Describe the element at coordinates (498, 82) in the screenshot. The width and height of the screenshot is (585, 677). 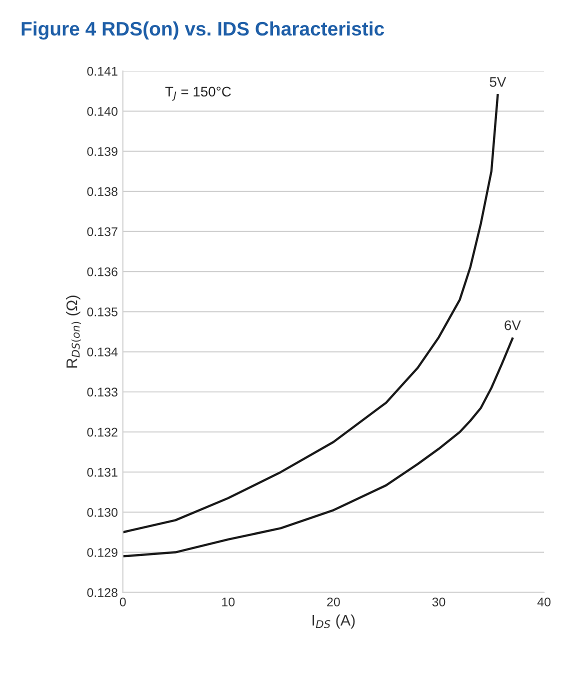
I see `series-label: 5V` at that location.